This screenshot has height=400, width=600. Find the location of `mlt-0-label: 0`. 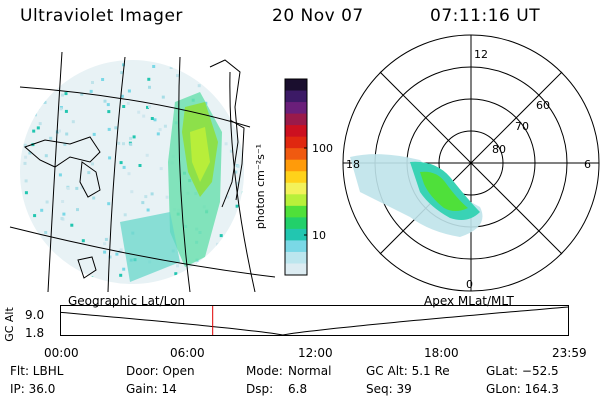

mlt-0-label: 0 is located at coordinates (469, 284).